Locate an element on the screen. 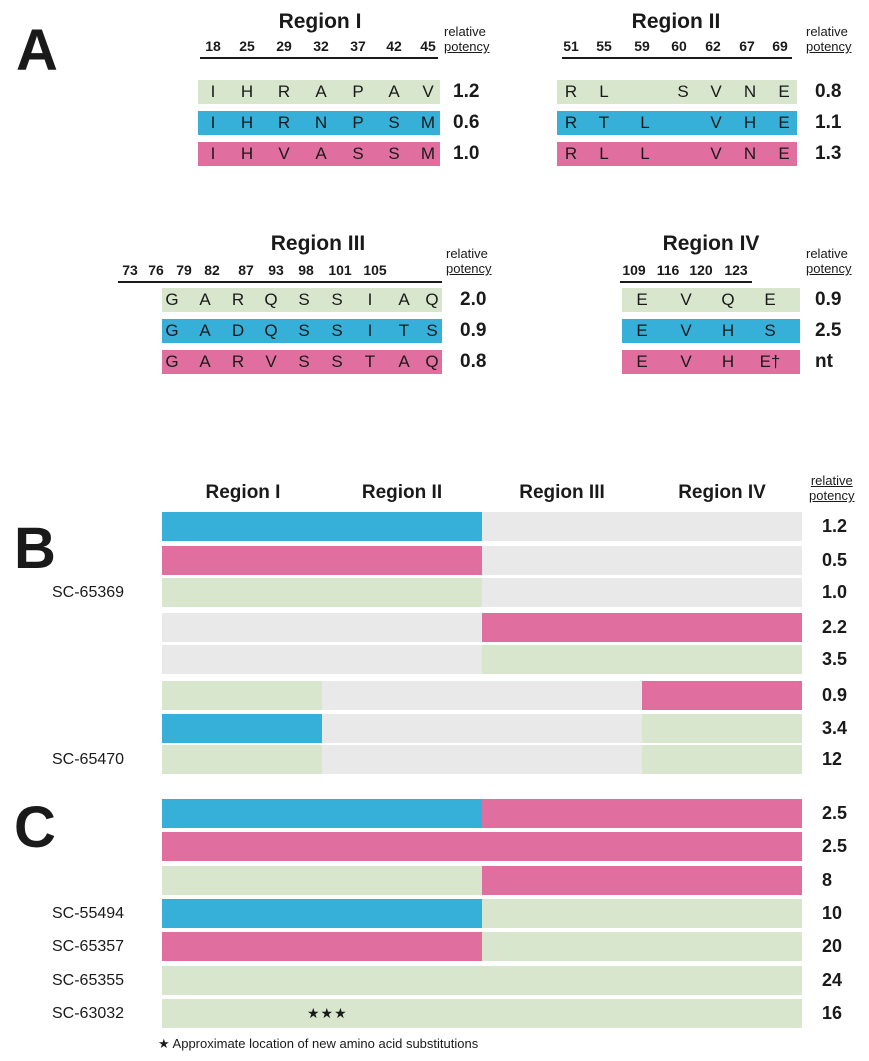  region2-potency-header-line2: potency is located at coordinates (829, 46).